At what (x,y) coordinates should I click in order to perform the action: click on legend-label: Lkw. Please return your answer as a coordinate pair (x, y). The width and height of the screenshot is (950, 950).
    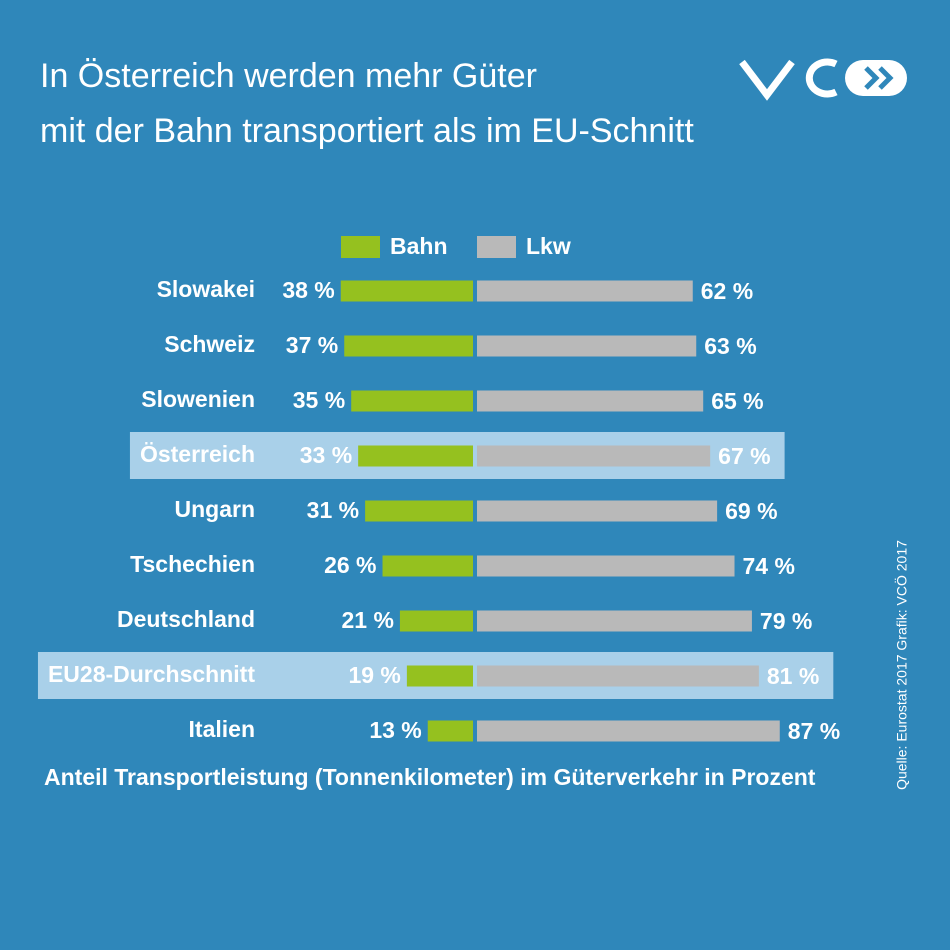
    Looking at the image, I should click on (548, 246).